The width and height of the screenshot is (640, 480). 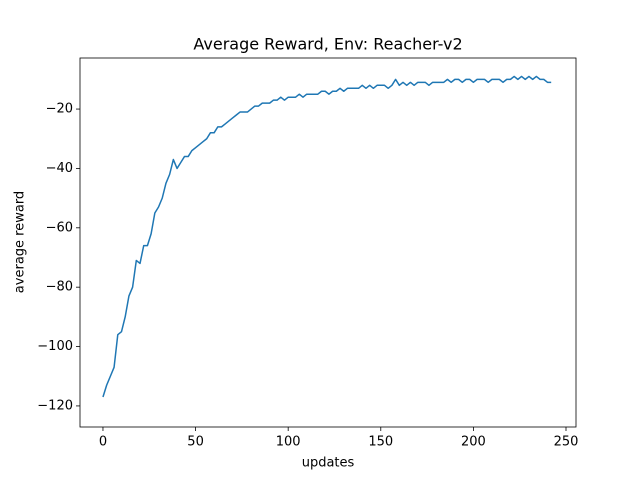 What do you see at coordinates (473, 442) in the screenshot?
I see `x-tick-label: 200` at bounding box center [473, 442].